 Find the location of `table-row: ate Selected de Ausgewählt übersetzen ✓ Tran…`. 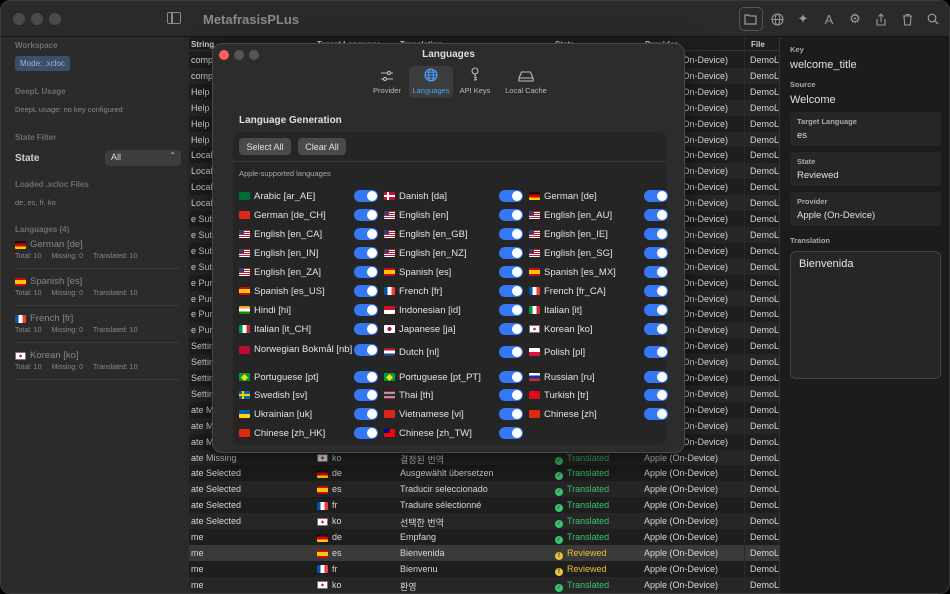

table-row: ate Selected de Ausgewählt übersetzen ✓ Tran… is located at coordinates (484, 473).